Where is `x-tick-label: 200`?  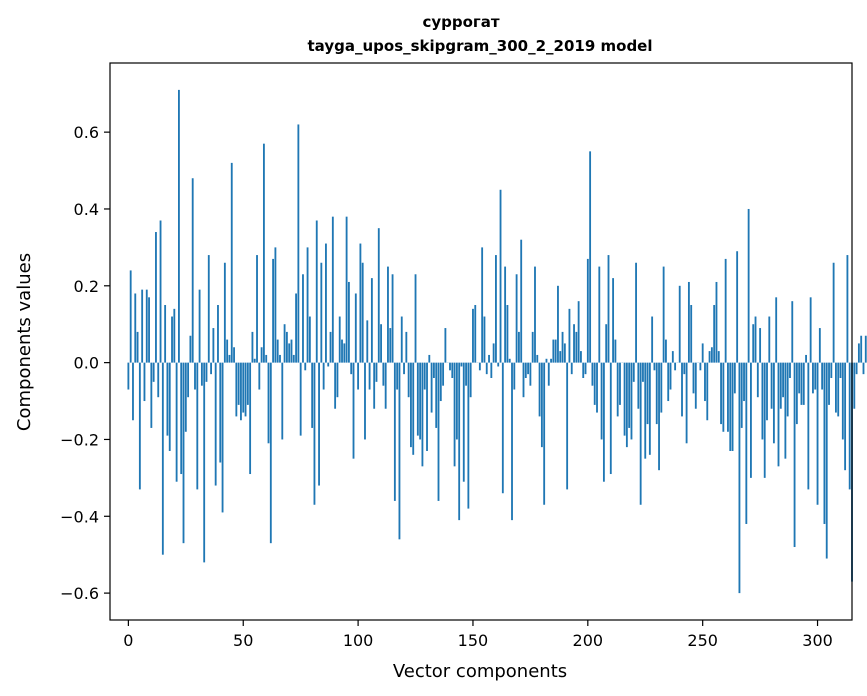 x-tick-label: 200 is located at coordinates (588, 640).